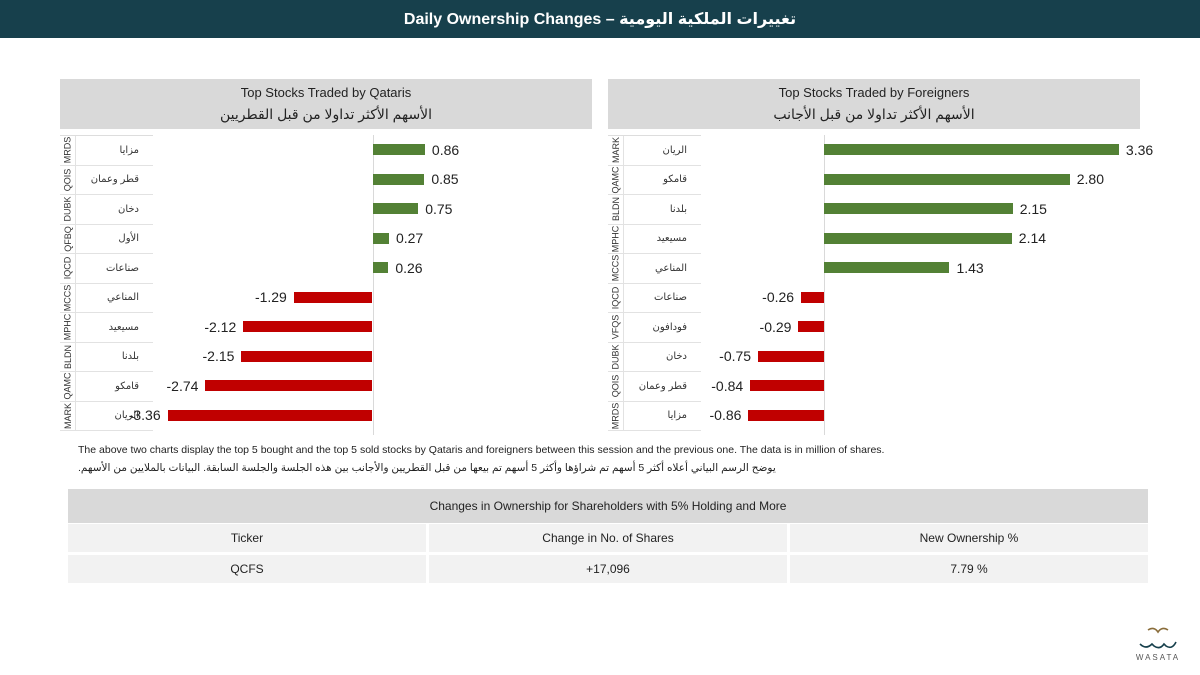  Describe the element at coordinates (616, 386) in the screenshot. I see `ticker-label: QOIS` at that location.